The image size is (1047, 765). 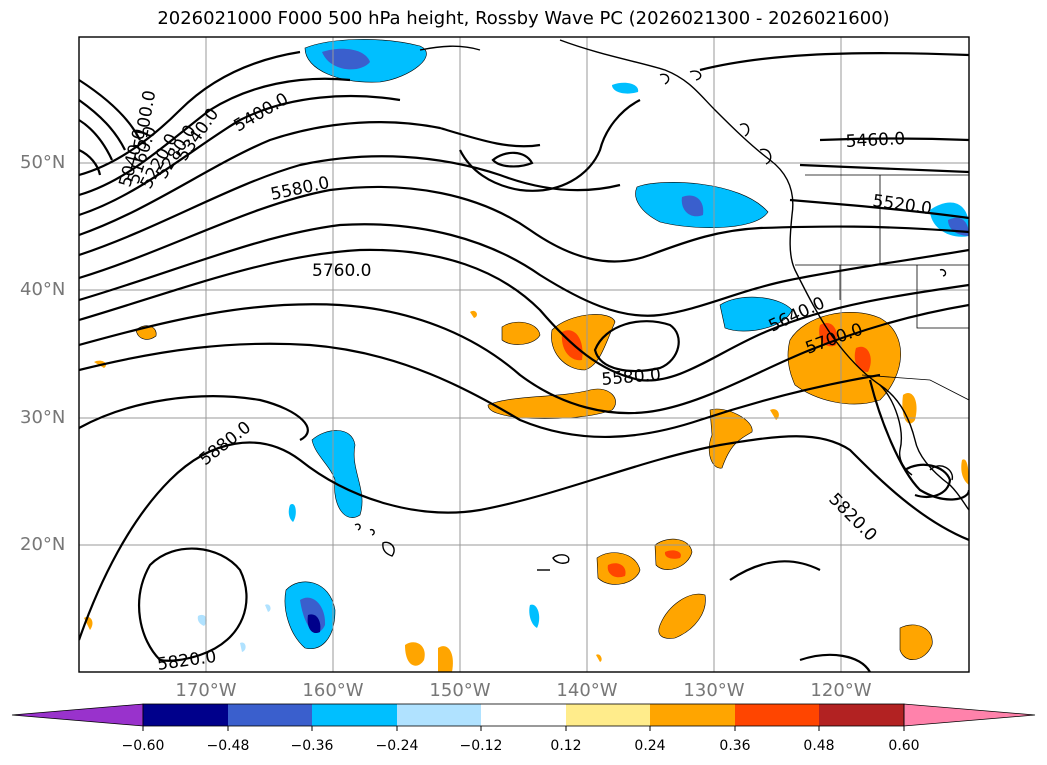 What do you see at coordinates (341, 271) in the screenshot?
I see `contour-label: 5760.0` at bounding box center [341, 271].